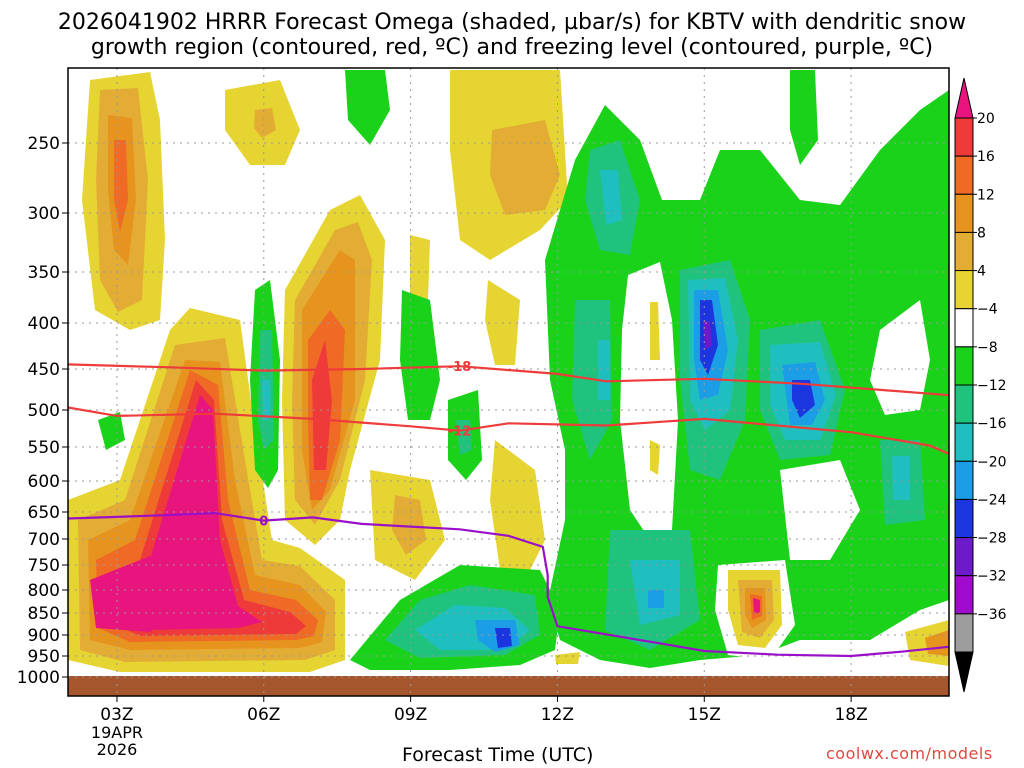  What do you see at coordinates (992, 500) in the screenshot?
I see `colorbar-label: −24` at bounding box center [992, 500].